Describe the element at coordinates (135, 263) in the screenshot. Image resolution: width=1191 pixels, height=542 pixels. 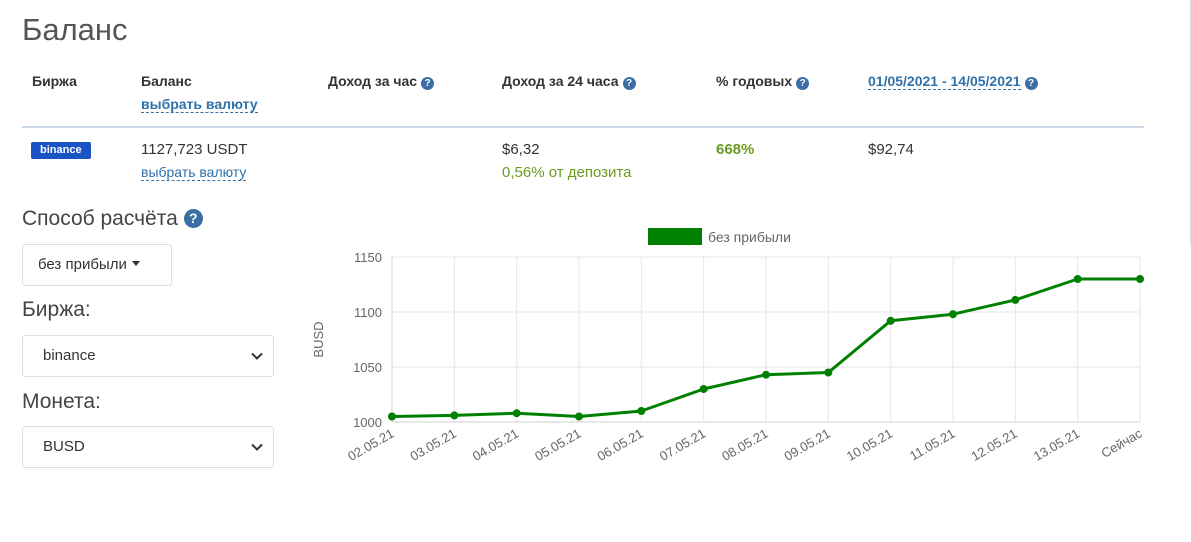
I see `caret-down-icon` at that location.